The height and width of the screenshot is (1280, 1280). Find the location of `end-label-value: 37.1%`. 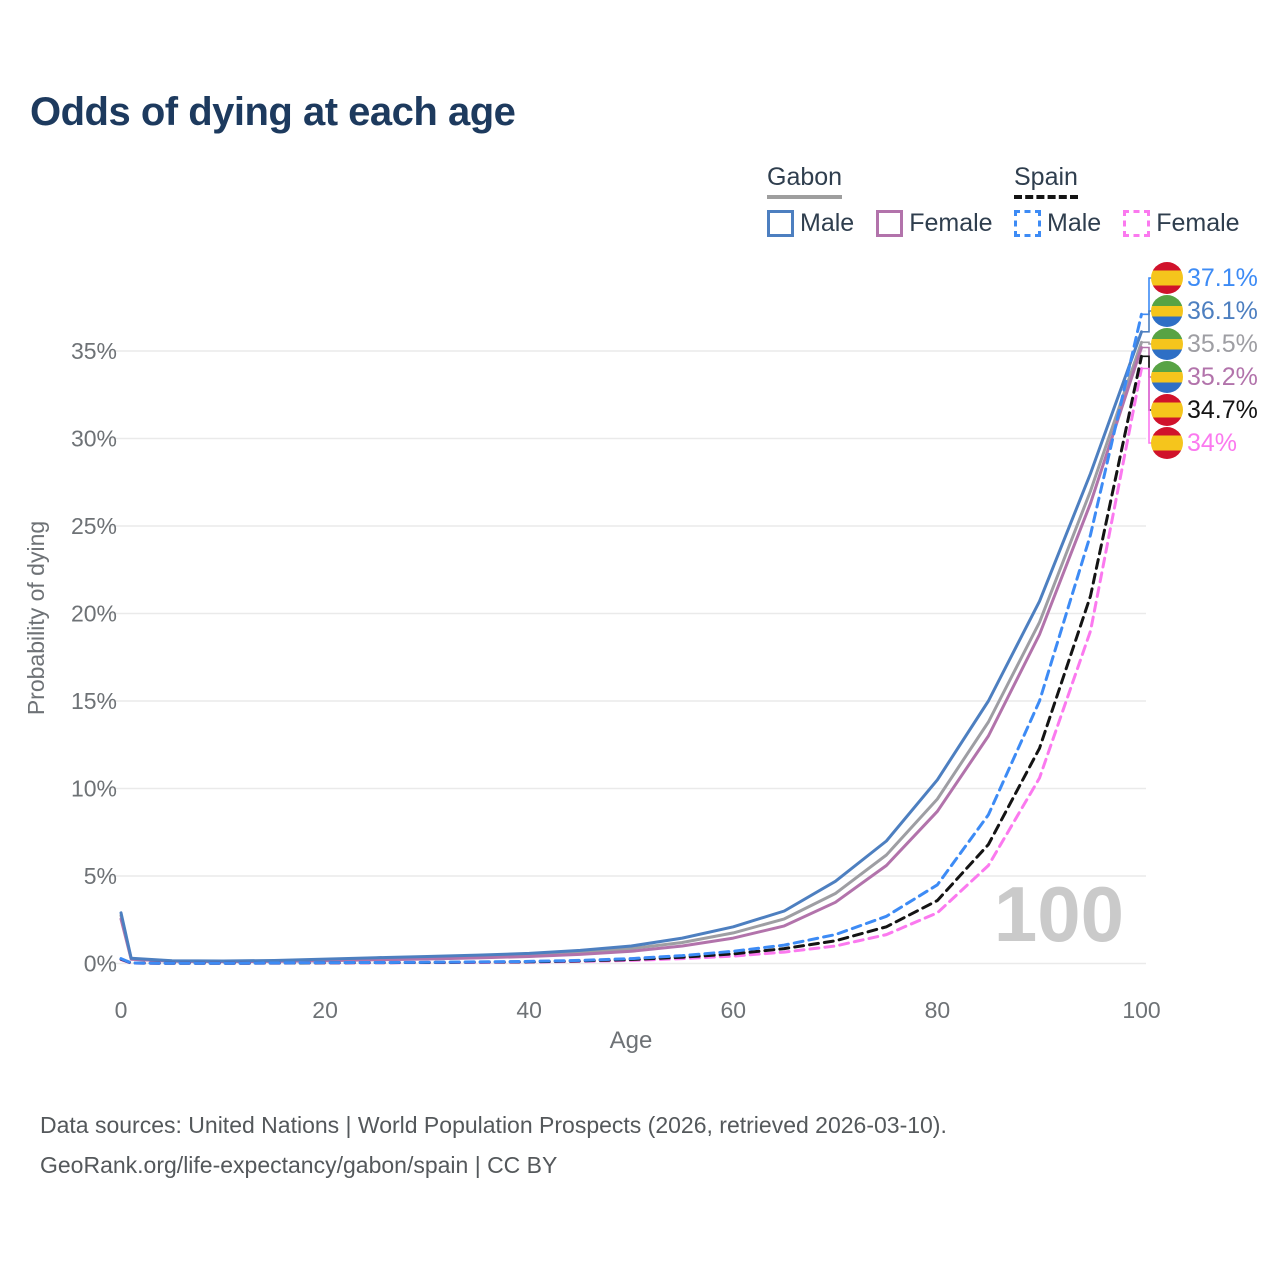

end-label-value: 37.1% is located at coordinates (1222, 277).